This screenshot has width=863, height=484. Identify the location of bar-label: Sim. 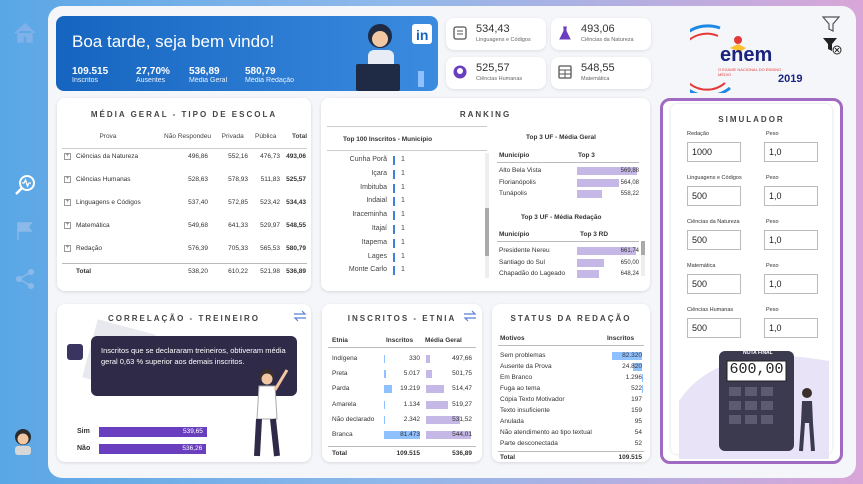
(83, 431).